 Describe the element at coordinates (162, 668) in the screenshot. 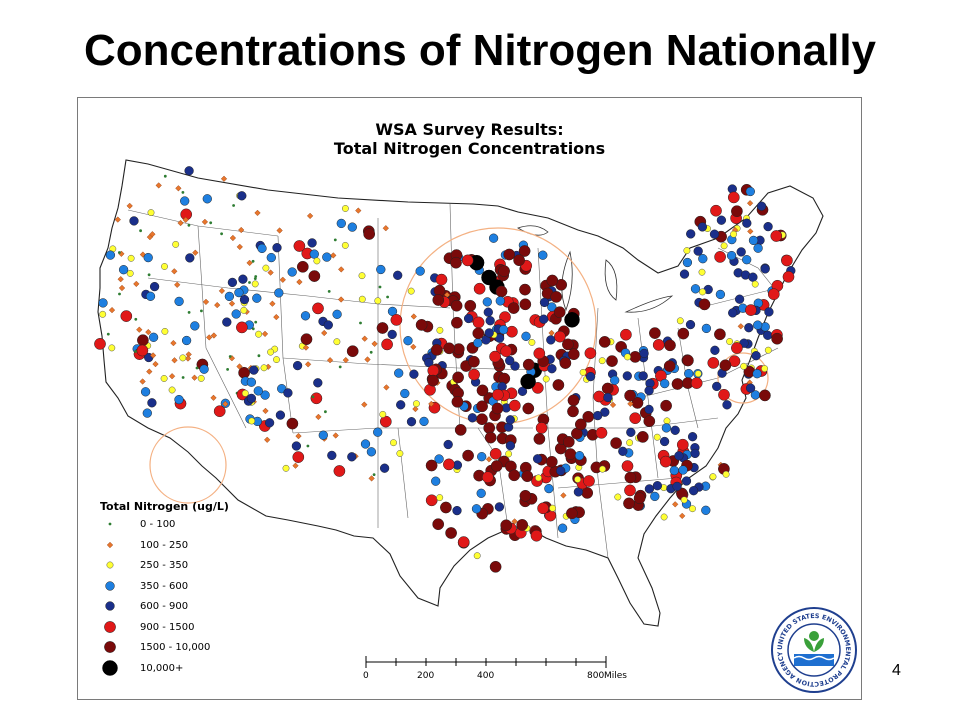

I see `legend-label: 10,000+` at that location.